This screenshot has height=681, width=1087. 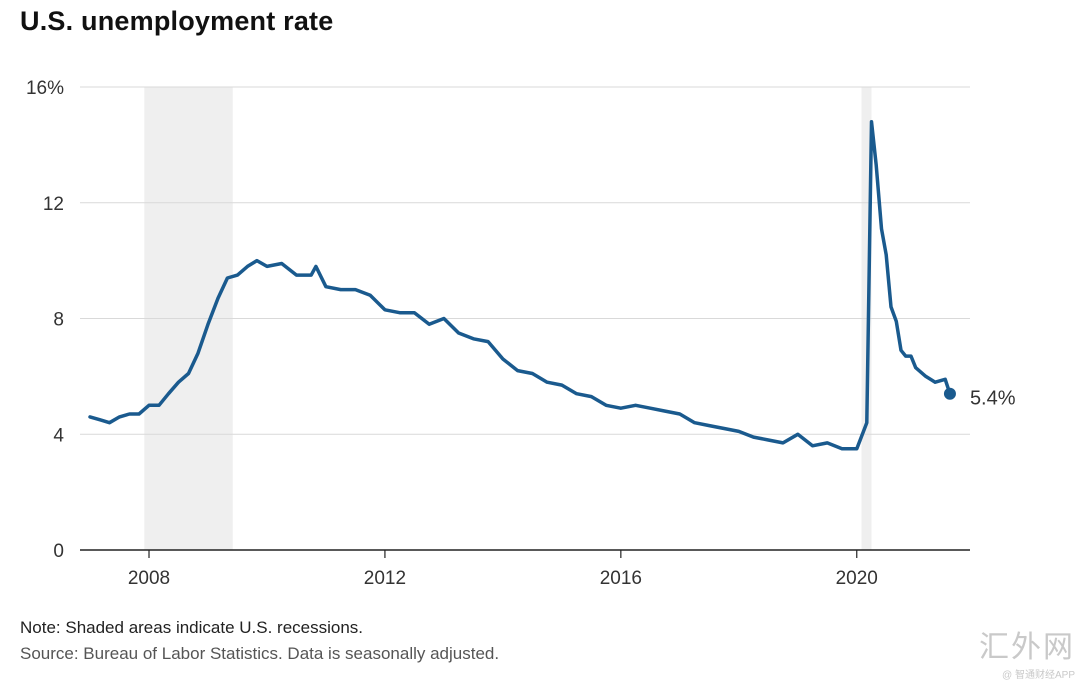 I want to click on y-axis-tick-labels: 0 4 8 12 16%, so click(x=45, y=320).